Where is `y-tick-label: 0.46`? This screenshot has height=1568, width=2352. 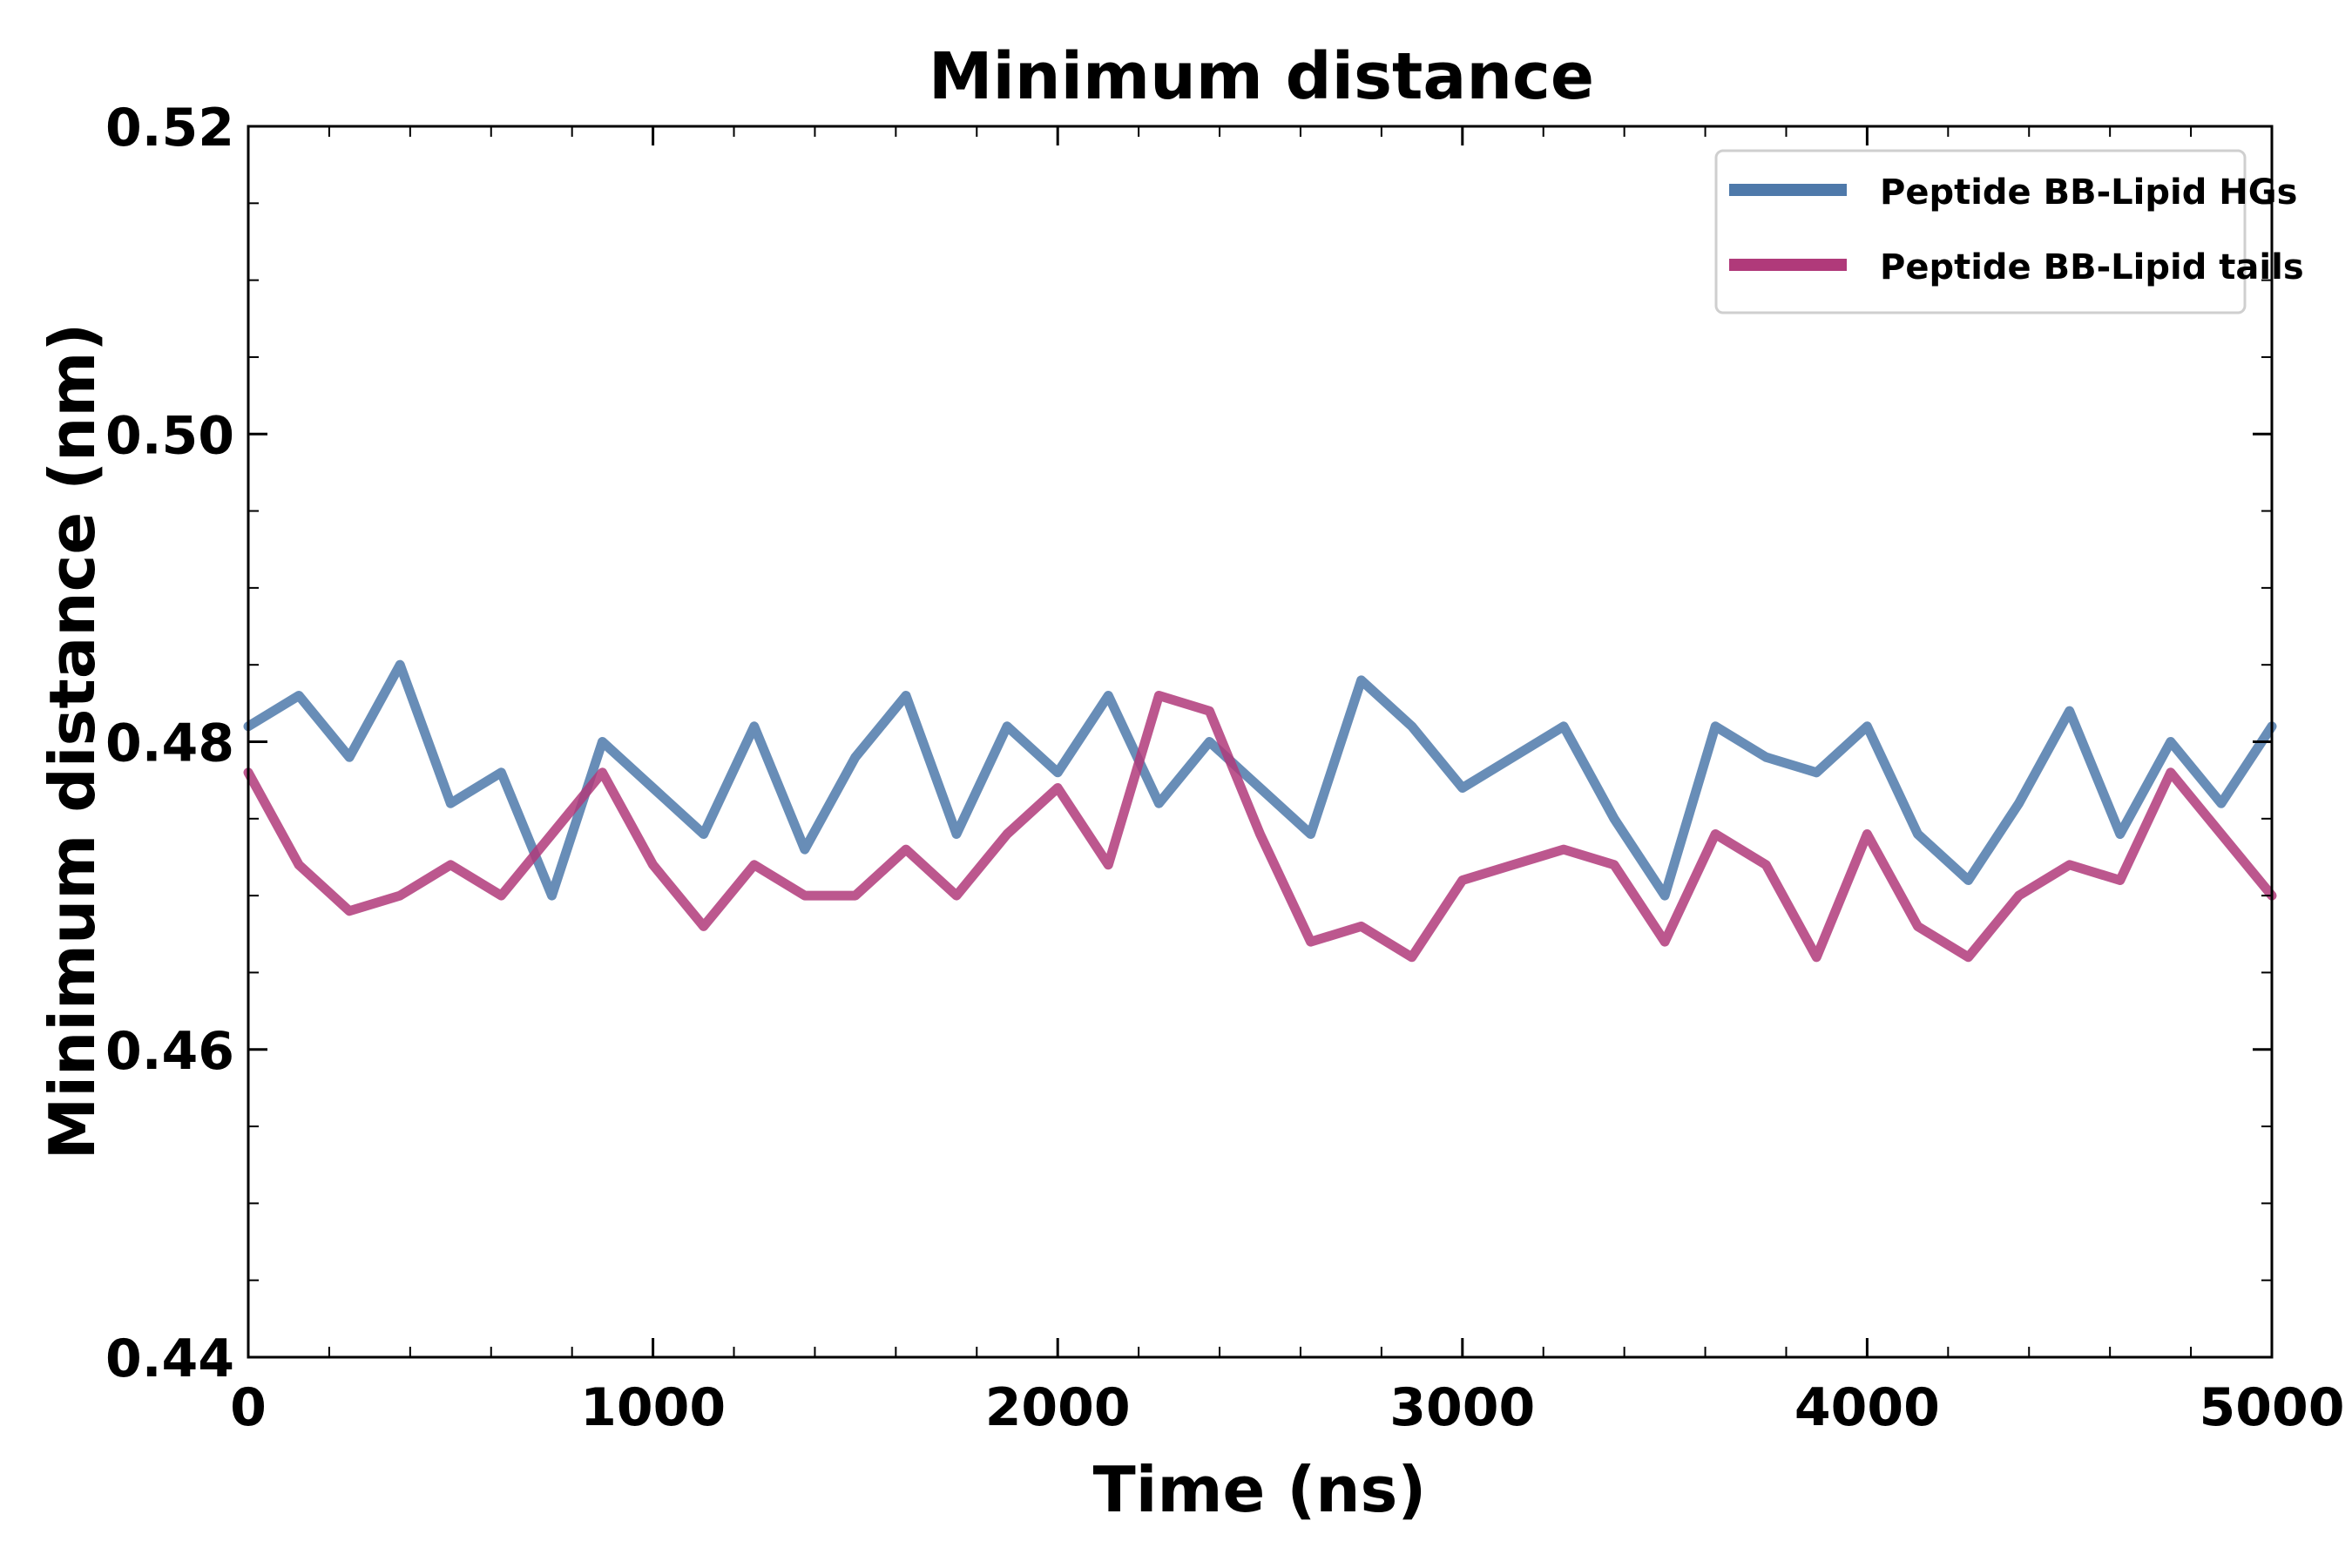
y-tick-label: 0.46 is located at coordinates (169, 1051).